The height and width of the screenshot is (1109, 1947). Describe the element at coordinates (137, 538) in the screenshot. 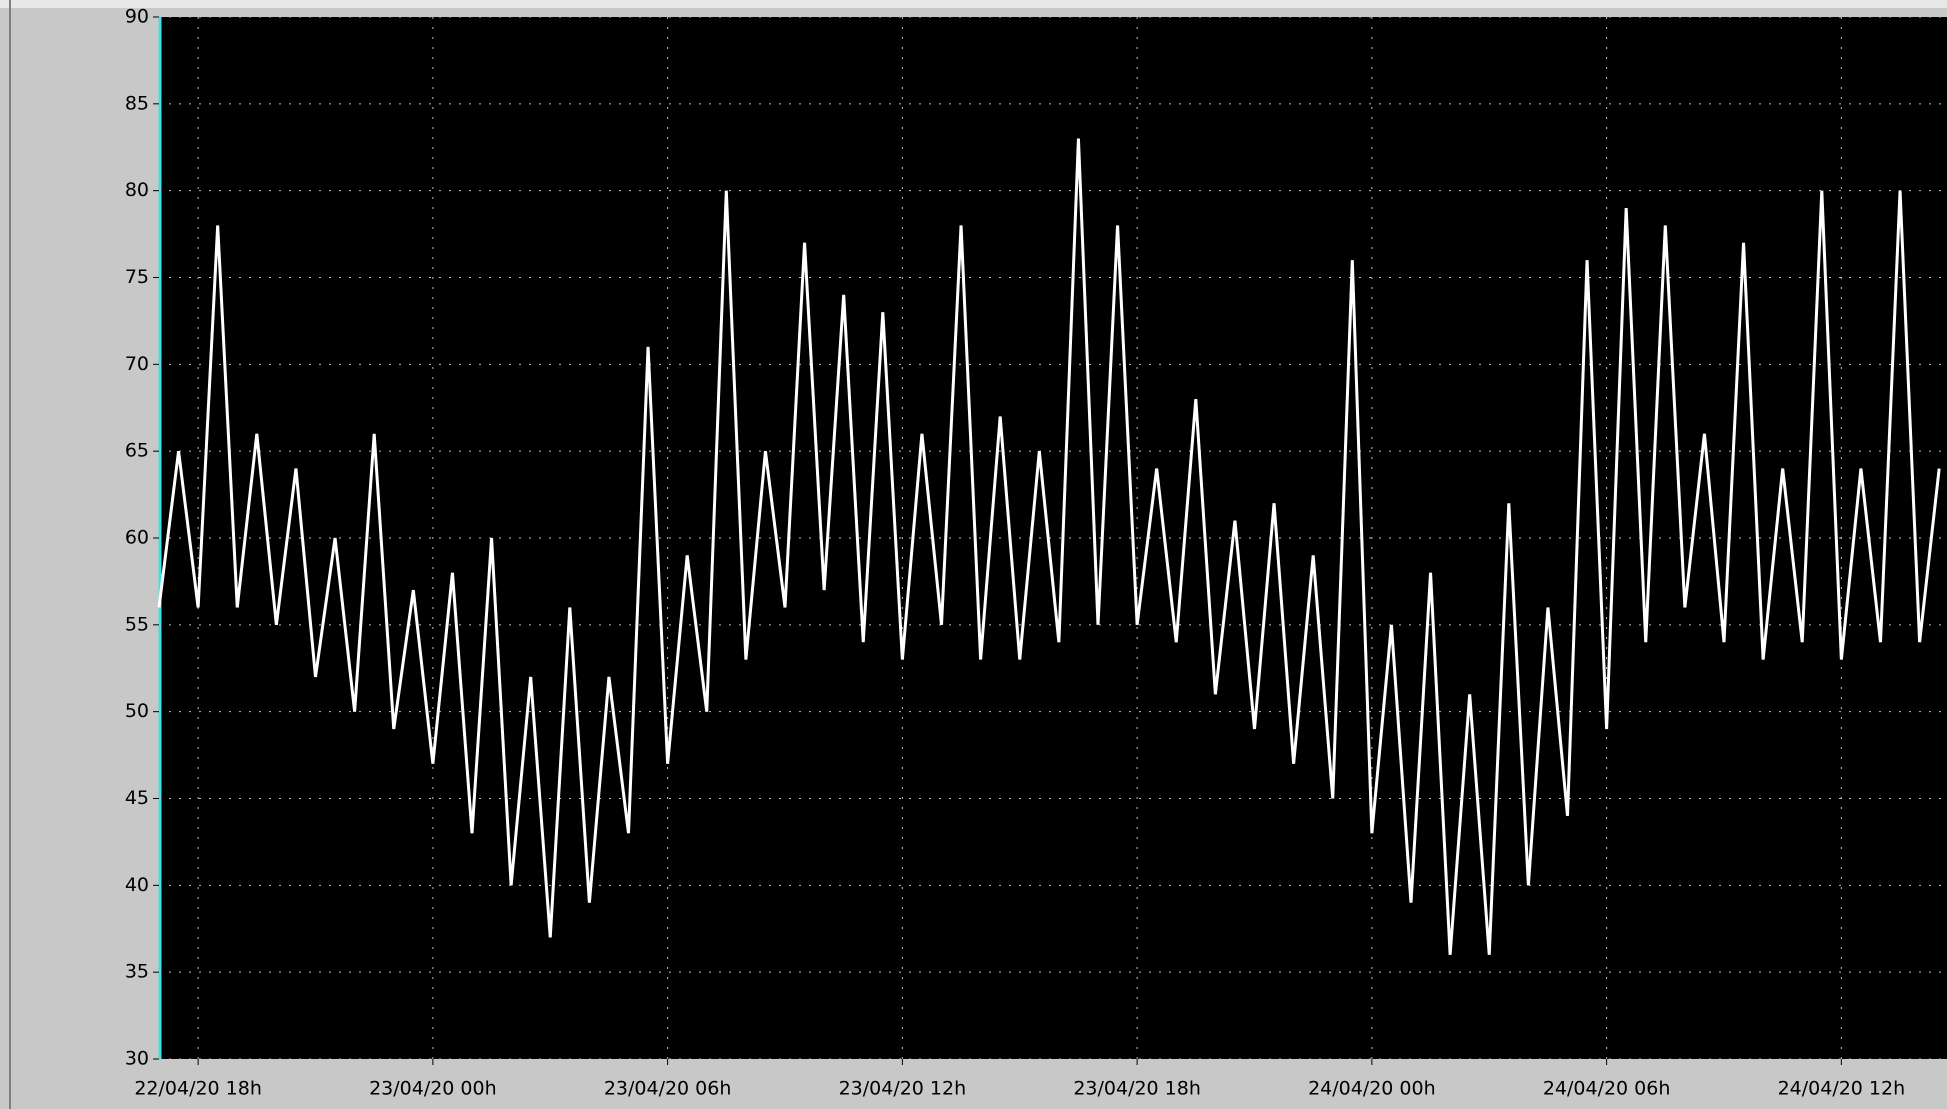

I see `y-tick-label: 60` at that location.